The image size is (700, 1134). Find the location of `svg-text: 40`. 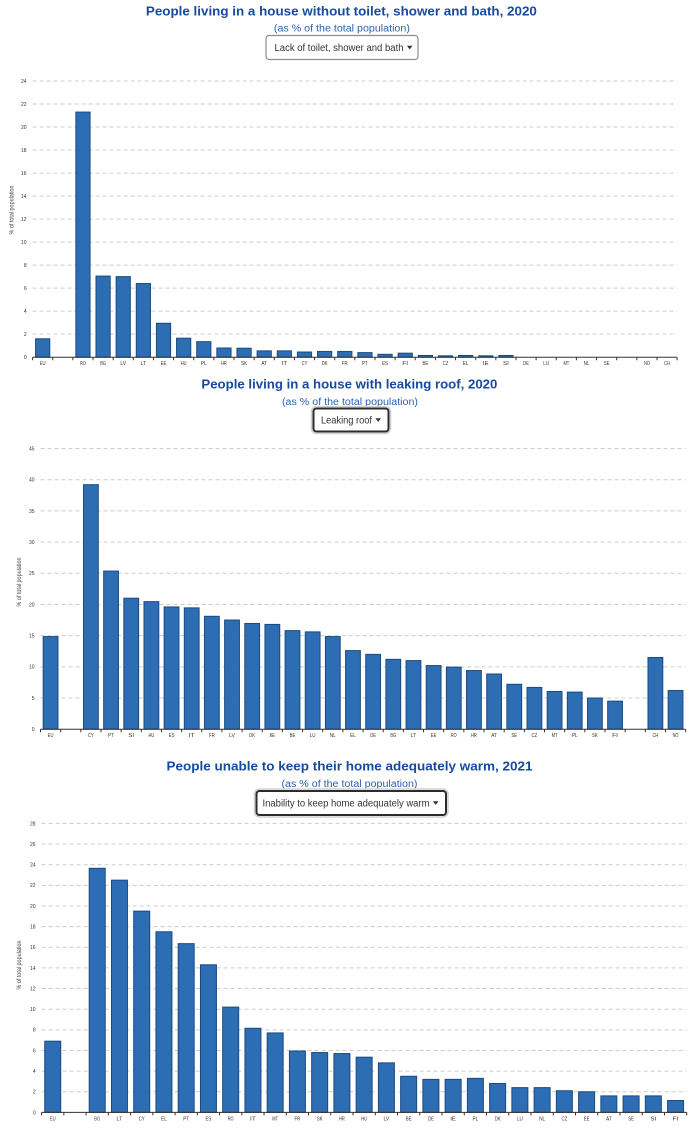

svg-text: 40 is located at coordinates (32, 481).